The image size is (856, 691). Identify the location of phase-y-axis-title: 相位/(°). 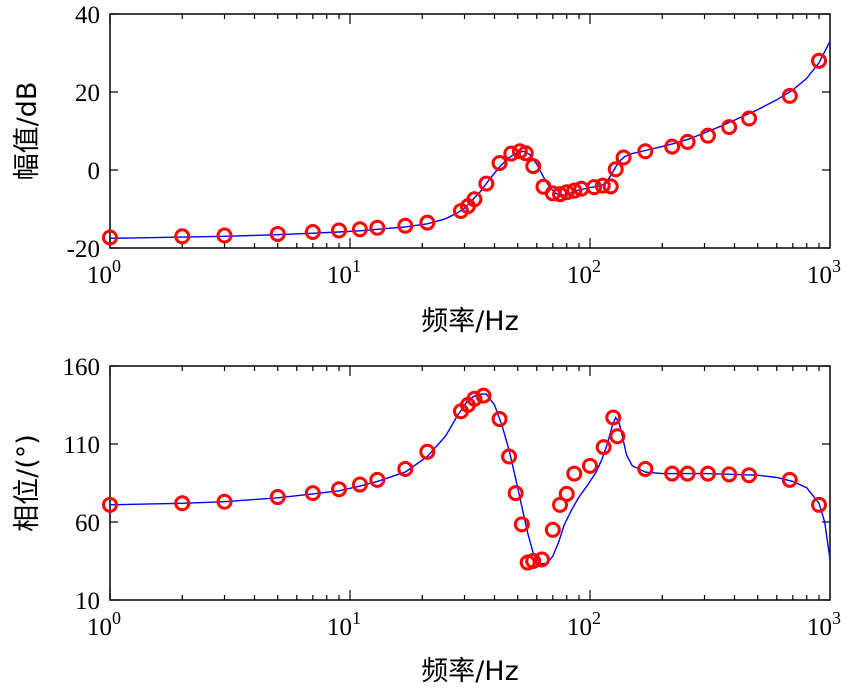
(27, 483).